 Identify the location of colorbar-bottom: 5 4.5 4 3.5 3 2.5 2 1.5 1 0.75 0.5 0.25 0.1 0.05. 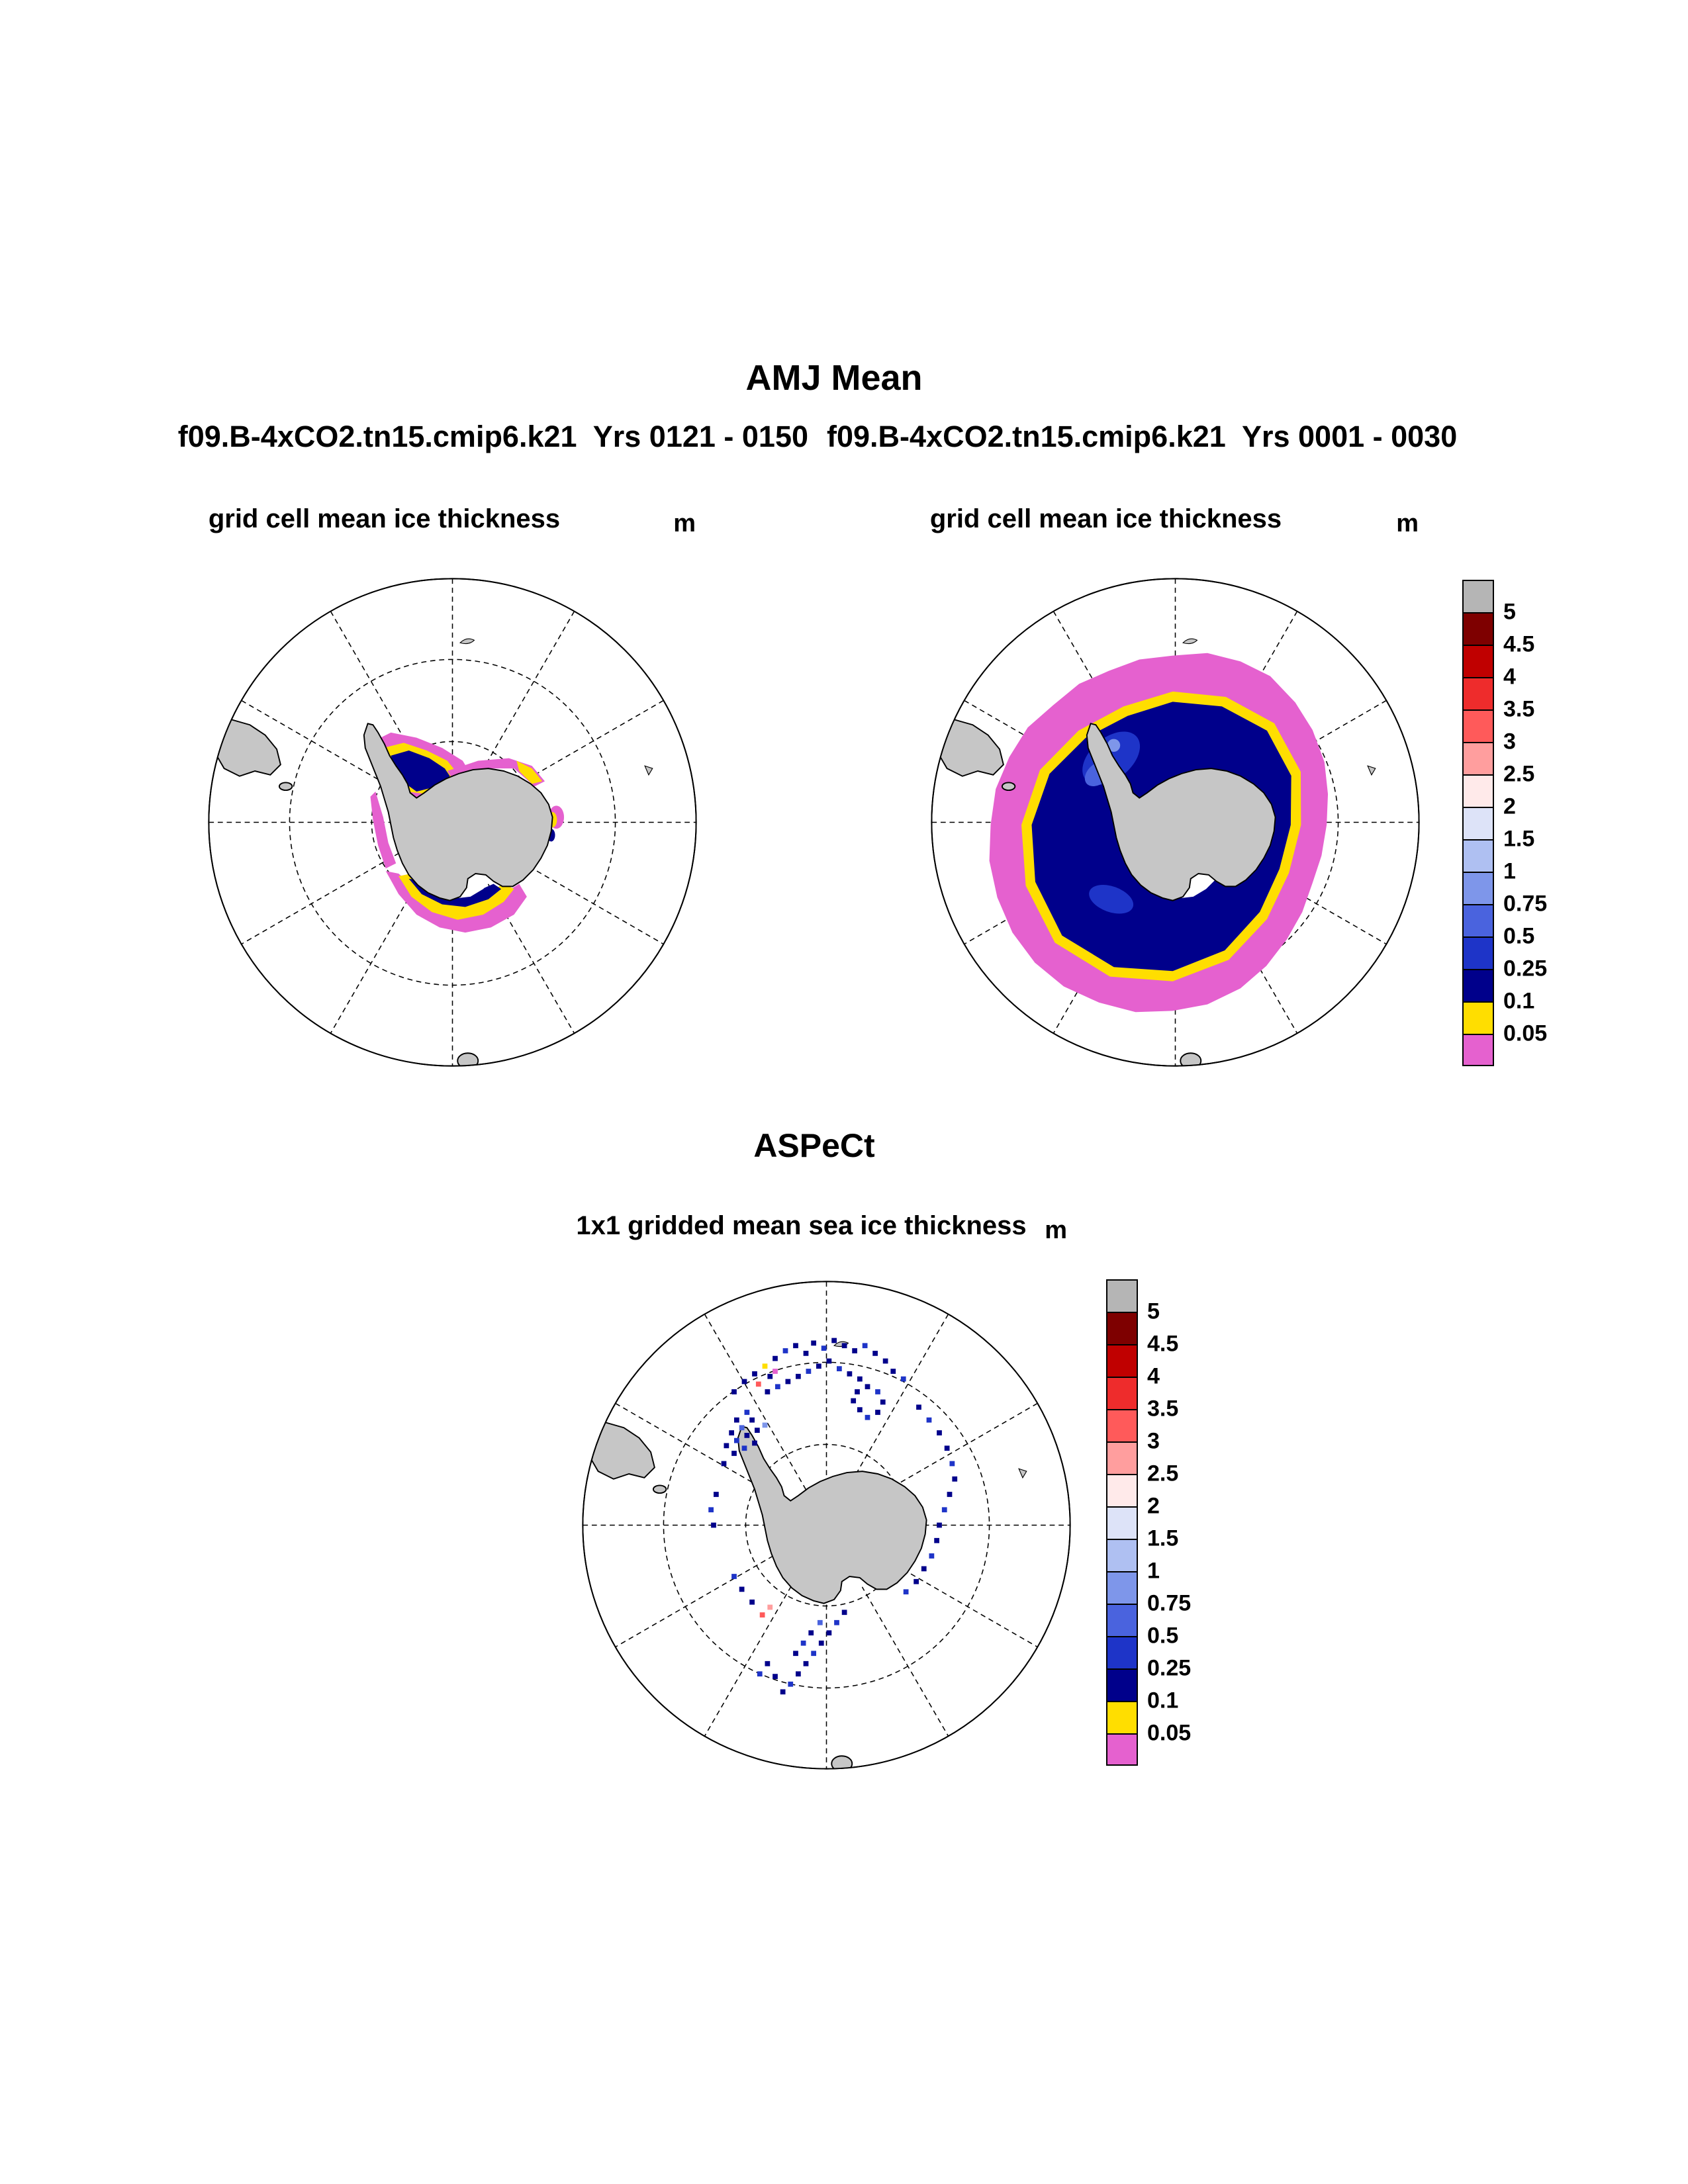
(1155, 1525).